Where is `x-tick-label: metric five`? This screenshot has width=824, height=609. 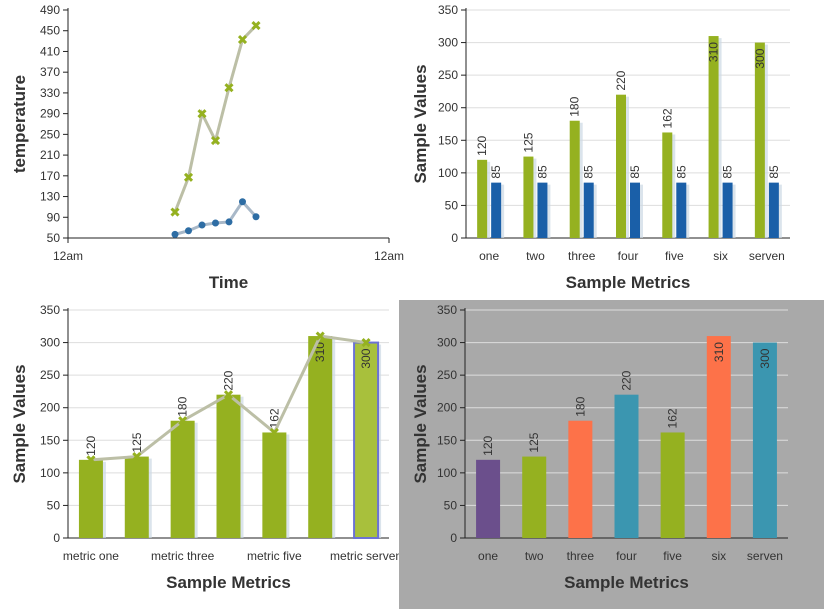 x-tick-label: metric five is located at coordinates (274, 556).